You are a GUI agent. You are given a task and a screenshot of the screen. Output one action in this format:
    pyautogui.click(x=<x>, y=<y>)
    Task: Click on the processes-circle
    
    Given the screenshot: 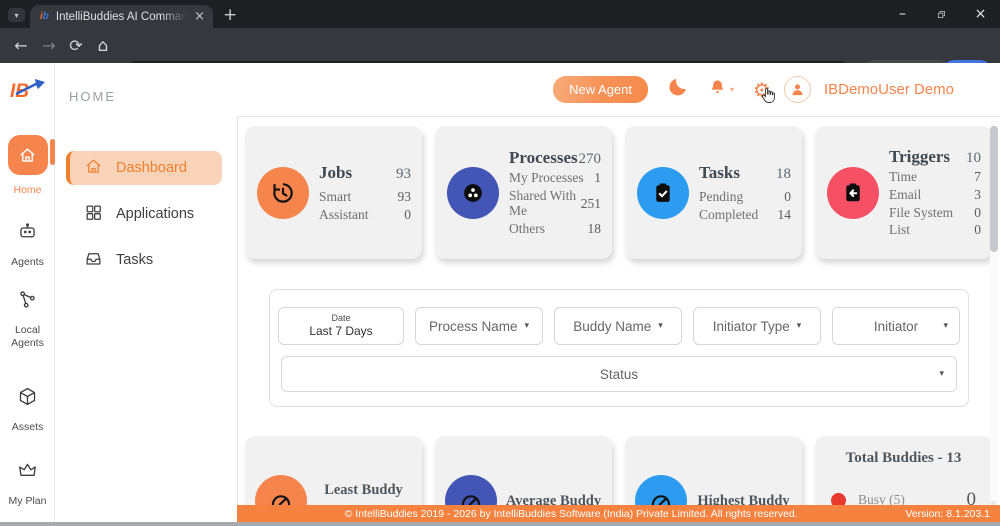 What is the action you would take?
    pyautogui.click(x=473, y=192)
    